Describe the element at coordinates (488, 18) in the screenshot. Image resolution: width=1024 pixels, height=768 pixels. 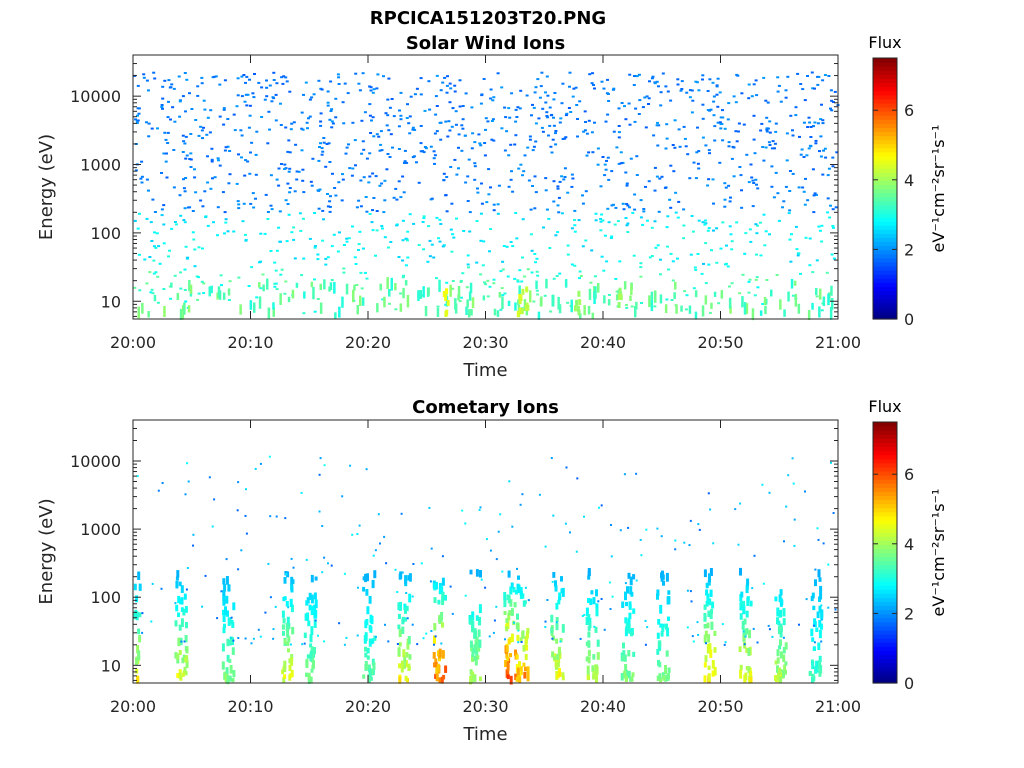
I see `figure-title: RPCICA151203T20.PNG` at that location.